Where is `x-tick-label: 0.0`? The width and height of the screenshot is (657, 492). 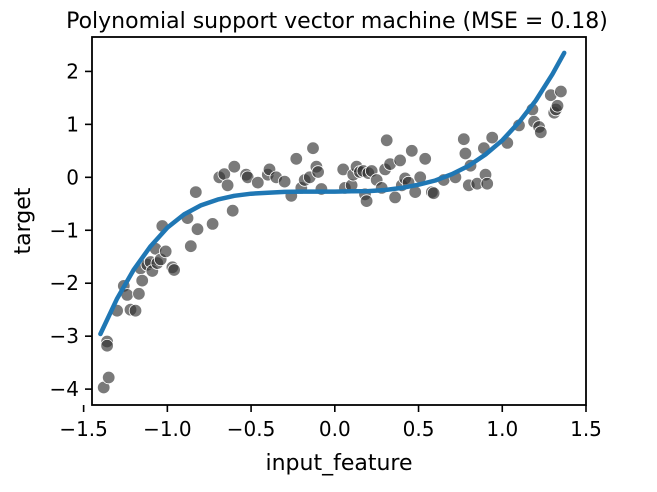
x-tick-label: 0.0 is located at coordinates (335, 429).